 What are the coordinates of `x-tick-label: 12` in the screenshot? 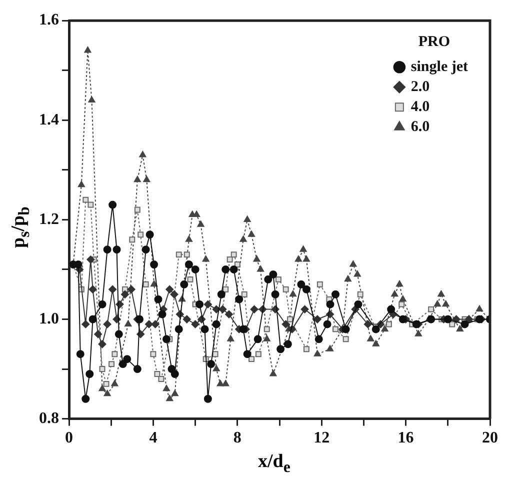 It's located at (322, 438).